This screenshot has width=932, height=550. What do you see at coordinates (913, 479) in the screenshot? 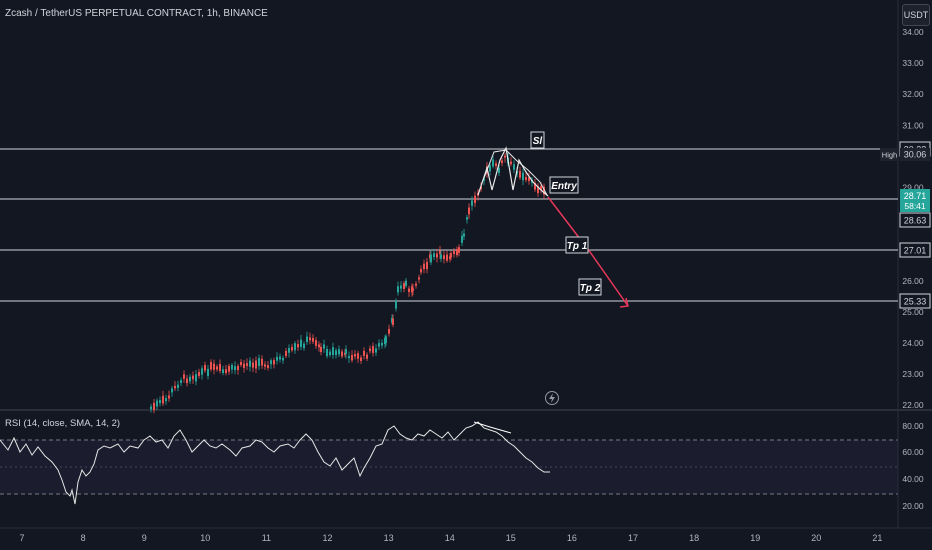
I see `rsi-tick-label: 40.00` at bounding box center [913, 479].